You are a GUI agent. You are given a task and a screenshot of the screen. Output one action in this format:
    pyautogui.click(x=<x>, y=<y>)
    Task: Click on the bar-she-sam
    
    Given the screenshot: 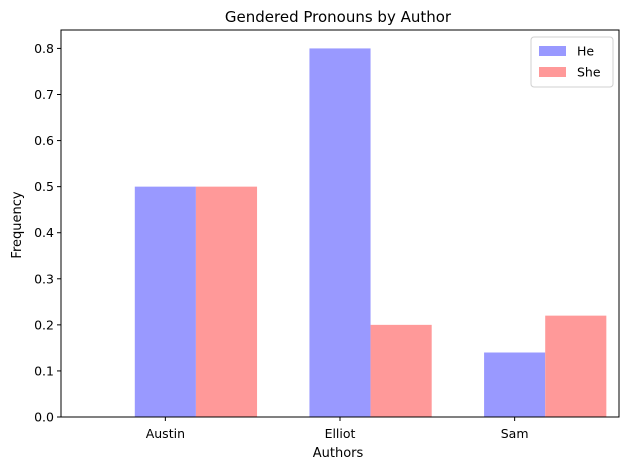 What is the action you would take?
    pyautogui.click(x=576, y=366)
    